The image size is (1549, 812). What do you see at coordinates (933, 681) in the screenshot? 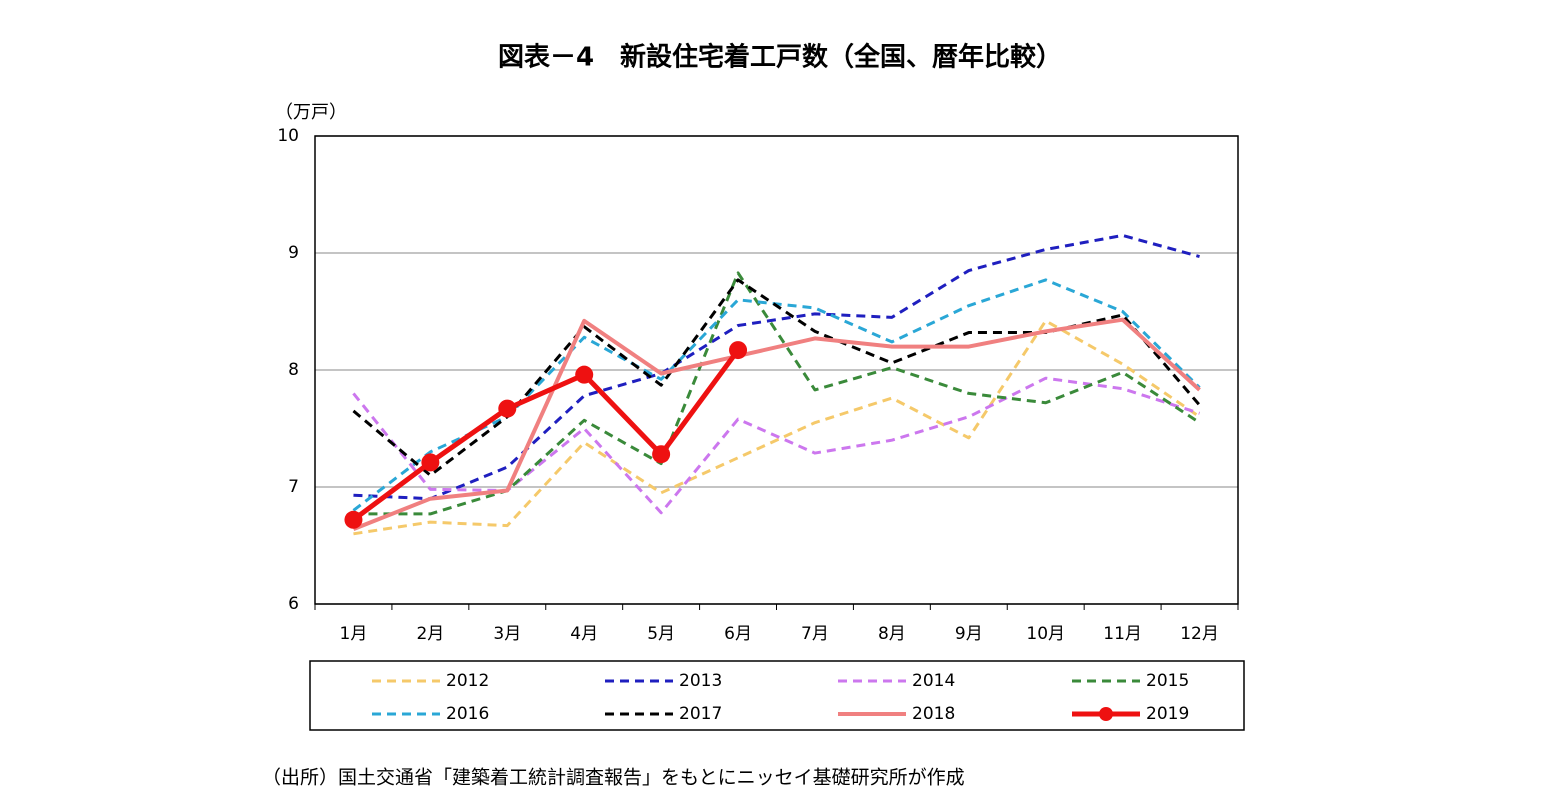
I see `legend-label: 2014` at bounding box center [933, 681].